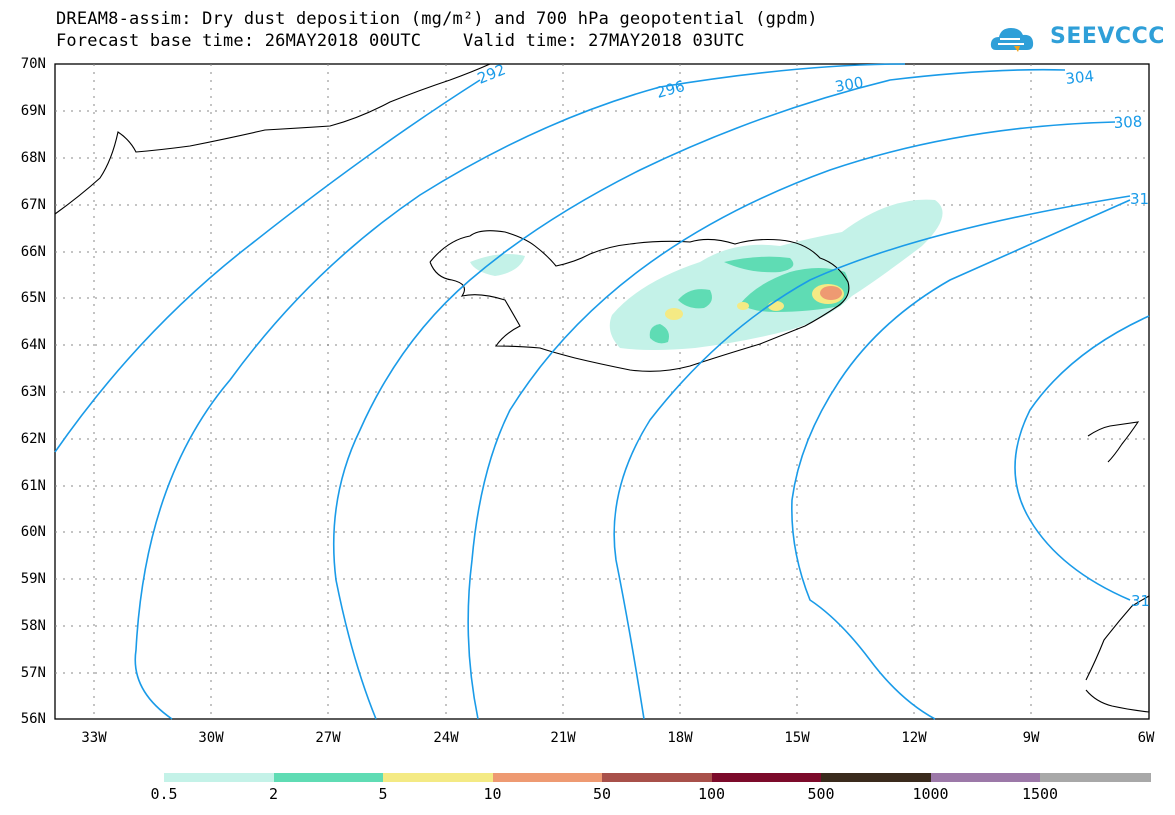 The height and width of the screenshot is (815, 1175). Describe the element at coordinates (211, 738) in the screenshot. I see `lon-label: 30W` at that location.